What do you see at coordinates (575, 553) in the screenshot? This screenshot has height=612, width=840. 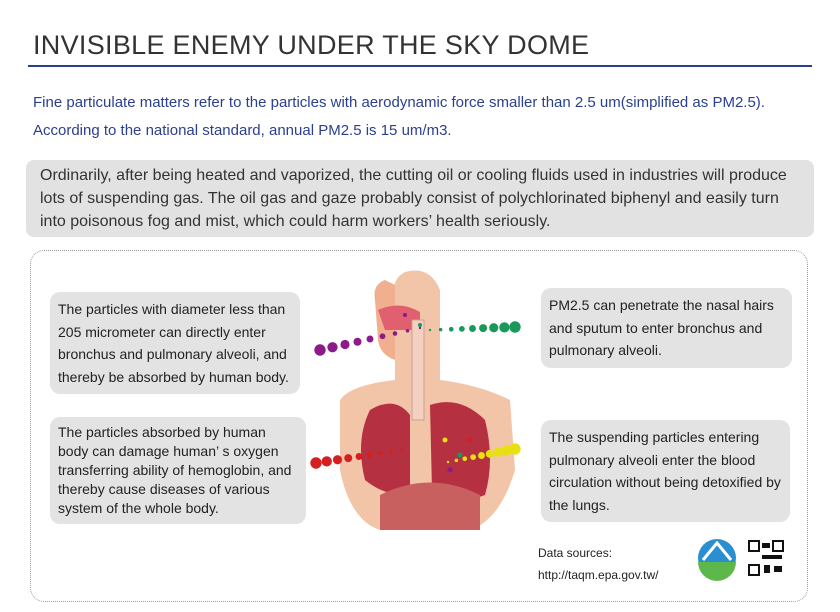 I see `sources-label: Data sources:` at bounding box center [575, 553].